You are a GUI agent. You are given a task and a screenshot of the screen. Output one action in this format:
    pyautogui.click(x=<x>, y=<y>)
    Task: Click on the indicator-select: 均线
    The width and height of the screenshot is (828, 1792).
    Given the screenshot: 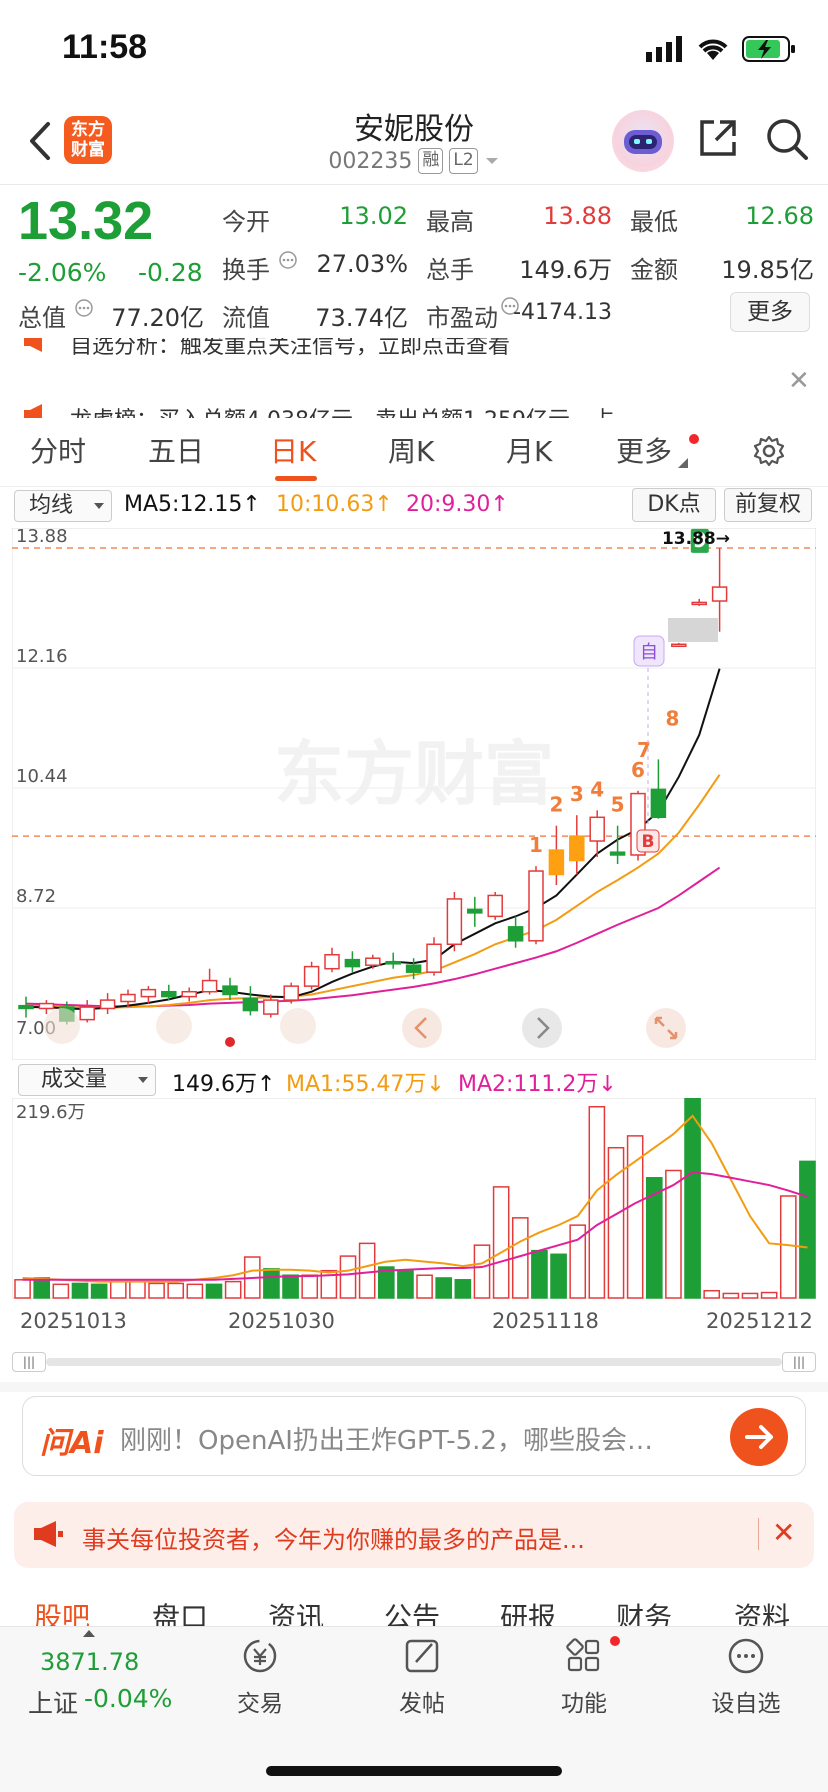 What is the action you would take?
    pyautogui.click(x=63, y=506)
    